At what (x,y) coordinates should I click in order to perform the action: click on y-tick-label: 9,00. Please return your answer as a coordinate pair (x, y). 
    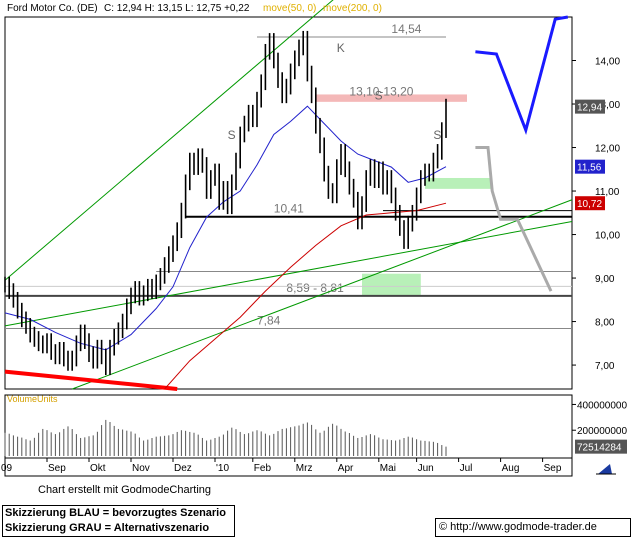
    Looking at the image, I should click on (605, 279).